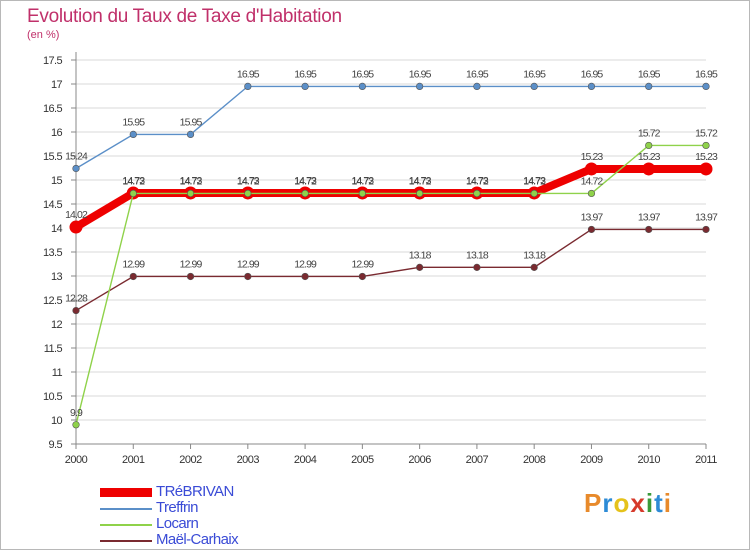 Image resolution: width=750 pixels, height=550 pixels. What do you see at coordinates (197, 539) in the screenshot?
I see `legend-label: Maël-Carhaix` at bounding box center [197, 539].